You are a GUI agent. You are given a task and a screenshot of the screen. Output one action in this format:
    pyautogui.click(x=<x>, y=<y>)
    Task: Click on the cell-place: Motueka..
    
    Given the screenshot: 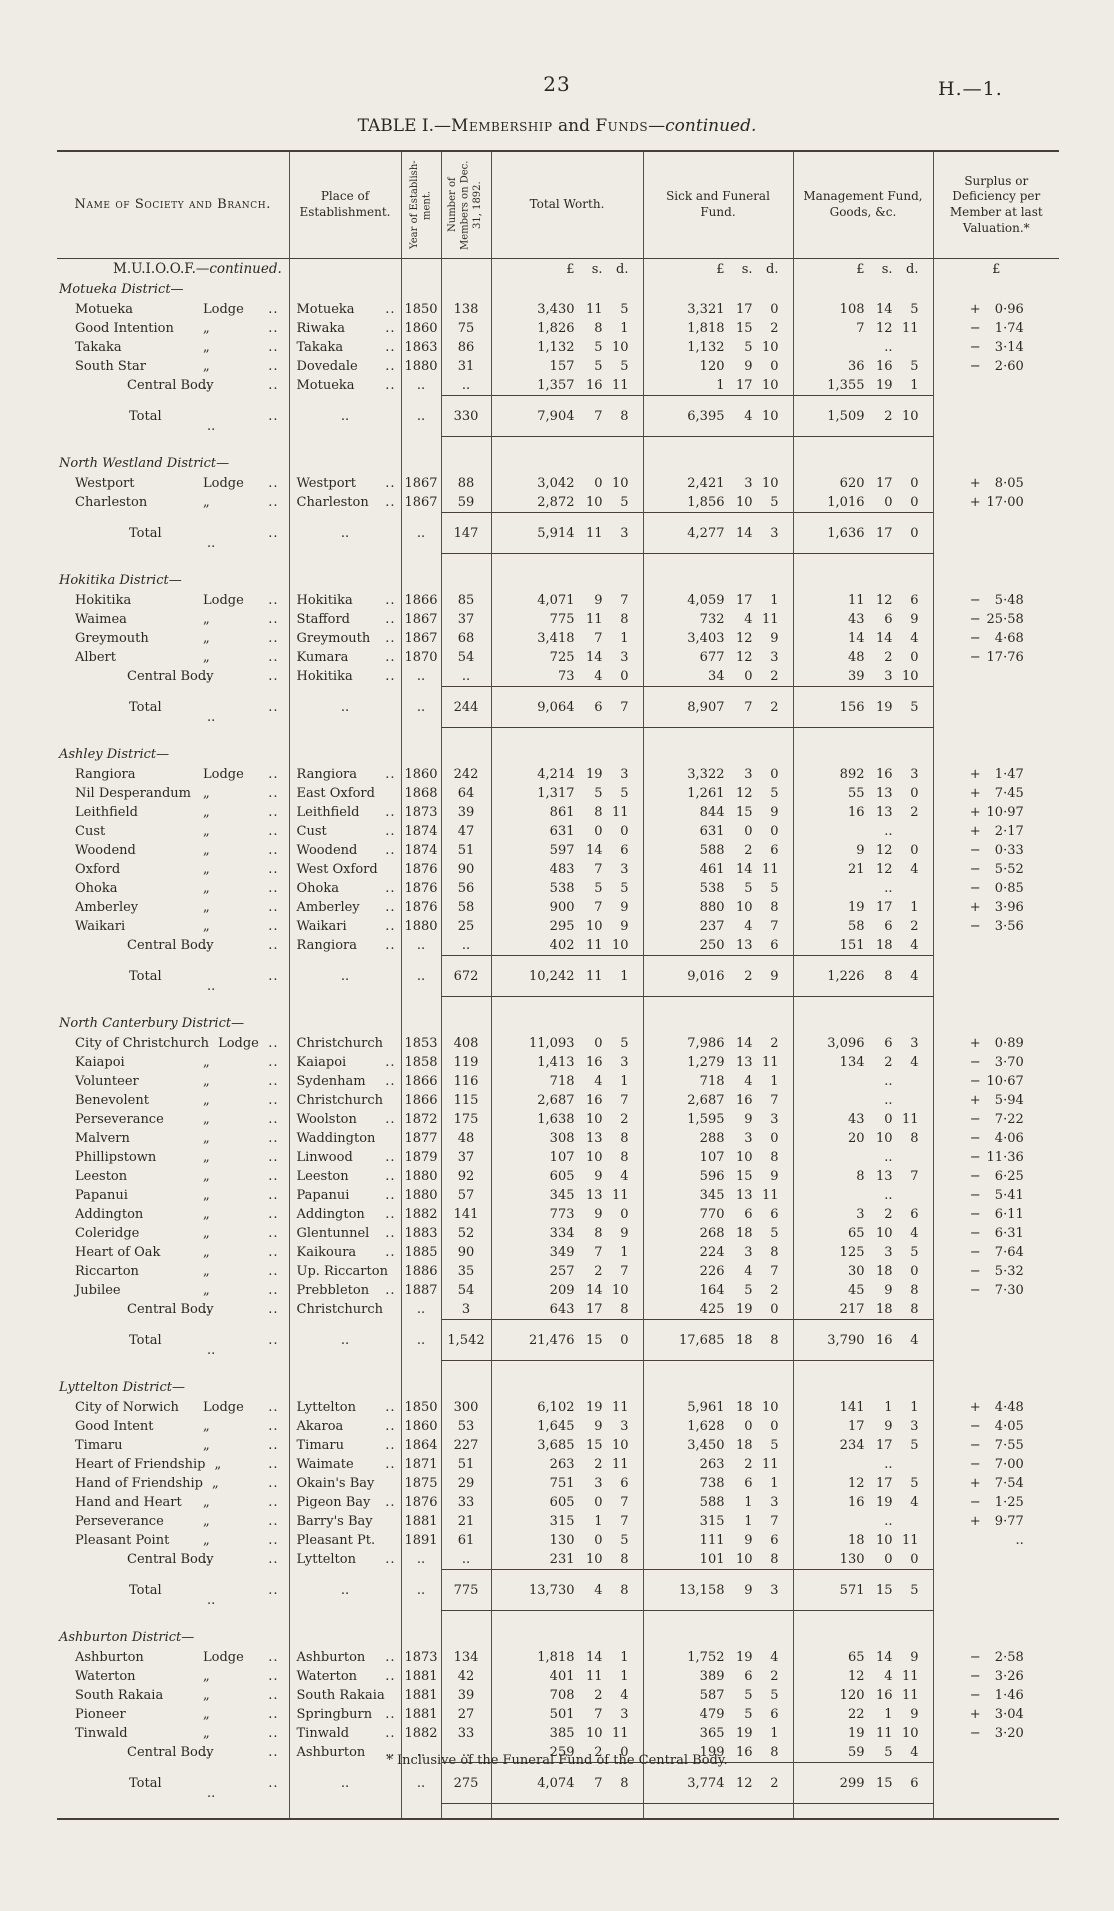 What is the action you would take?
    pyautogui.click(x=344, y=386)
    